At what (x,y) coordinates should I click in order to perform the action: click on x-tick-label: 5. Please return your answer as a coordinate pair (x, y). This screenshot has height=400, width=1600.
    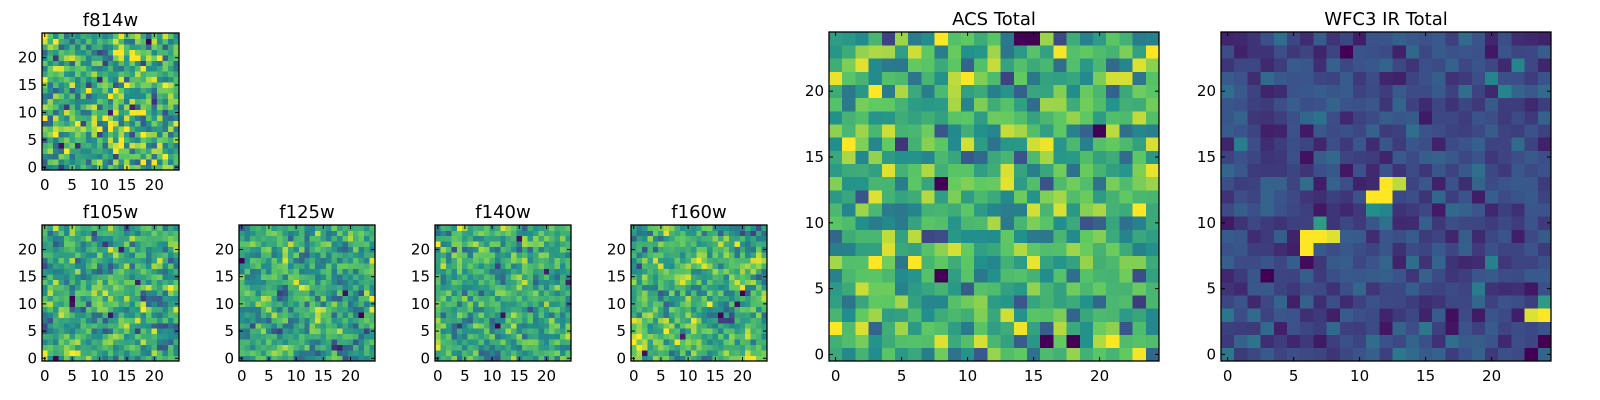
    Looking at the image, I should click on (72, 376).